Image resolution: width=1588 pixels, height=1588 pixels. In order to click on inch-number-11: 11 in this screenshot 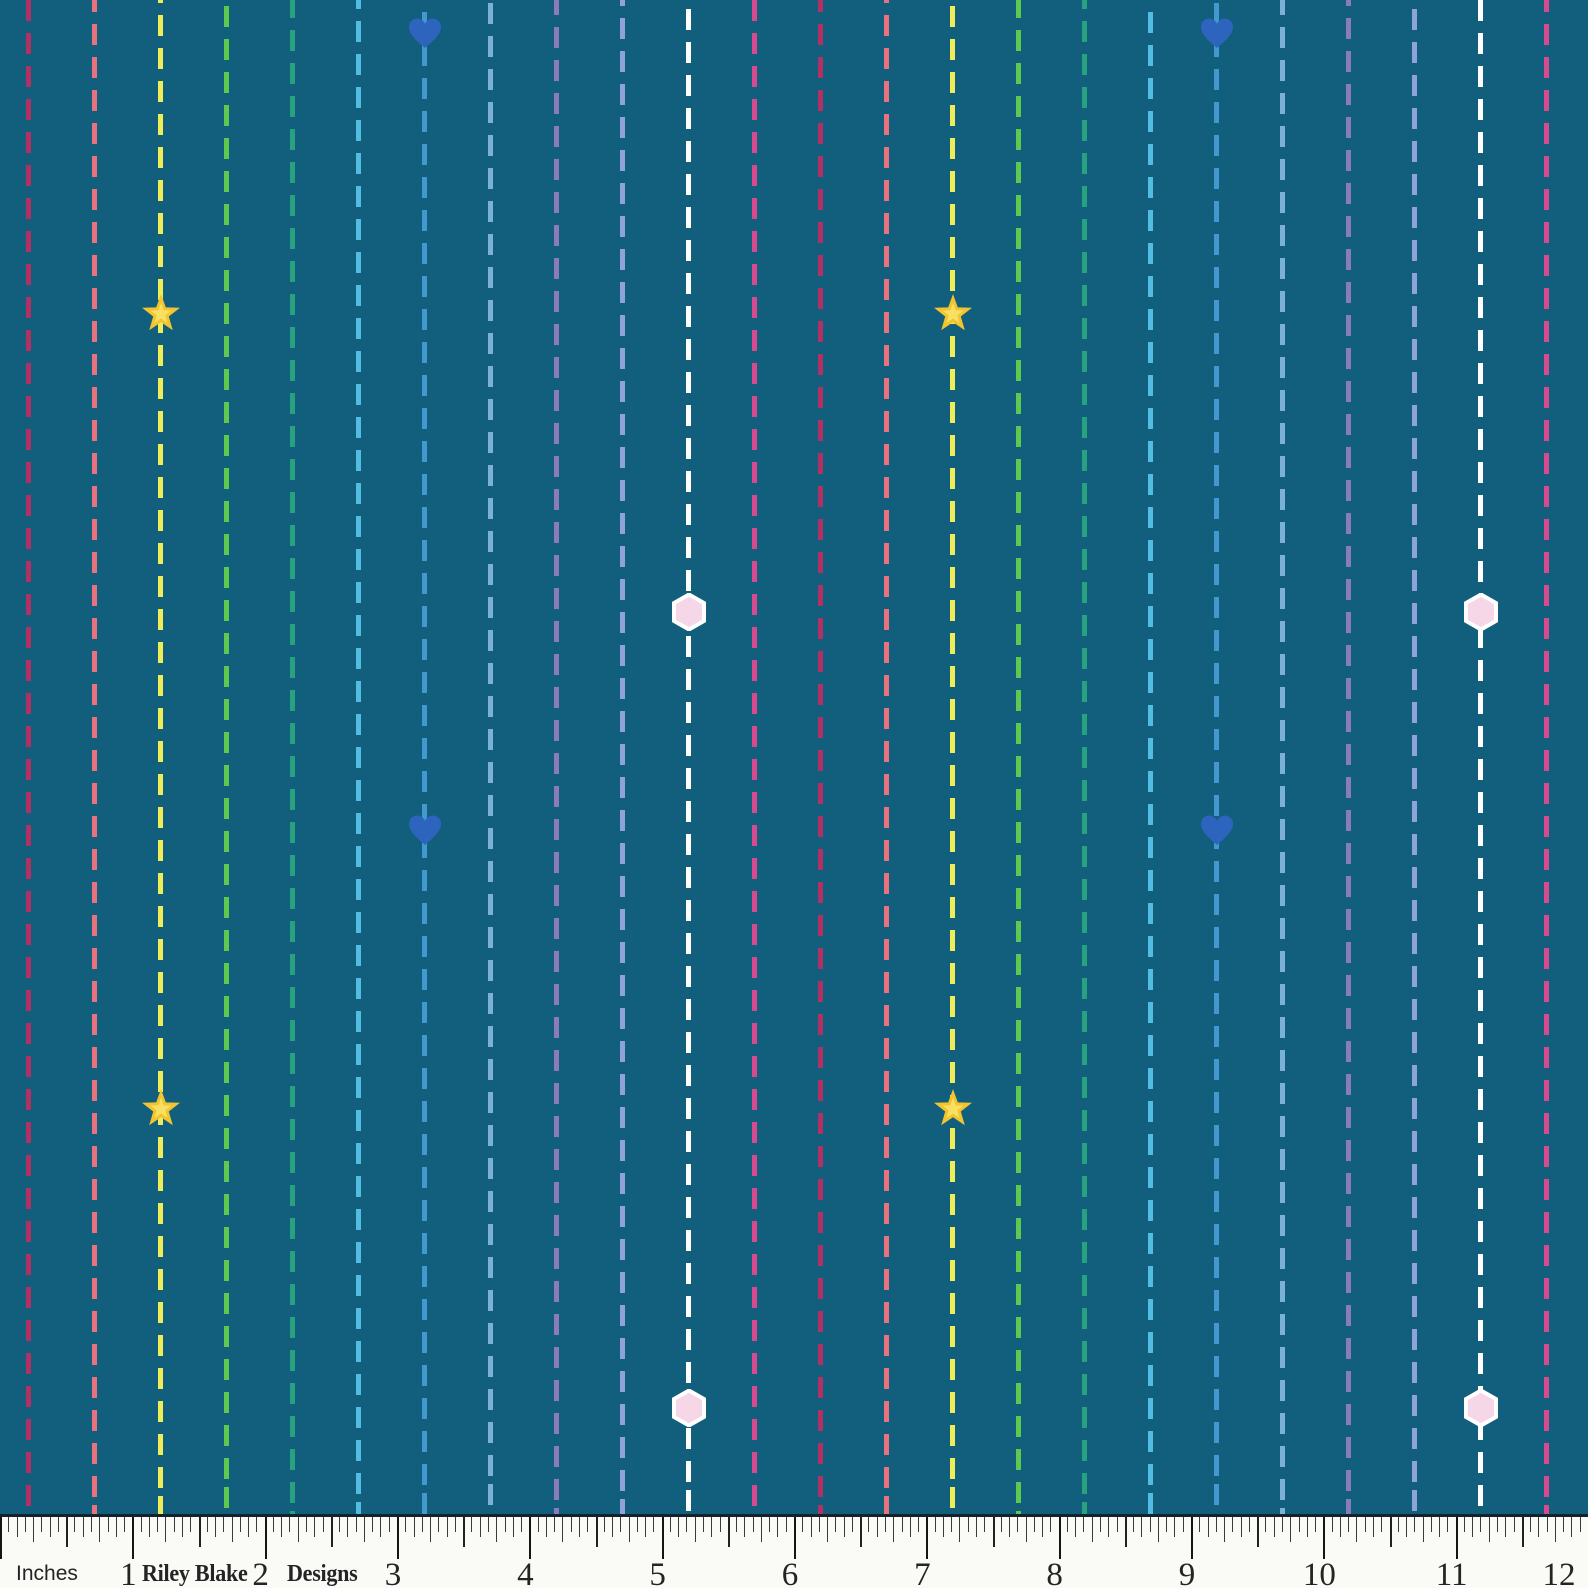, I will do `click(1451, 1572)`.